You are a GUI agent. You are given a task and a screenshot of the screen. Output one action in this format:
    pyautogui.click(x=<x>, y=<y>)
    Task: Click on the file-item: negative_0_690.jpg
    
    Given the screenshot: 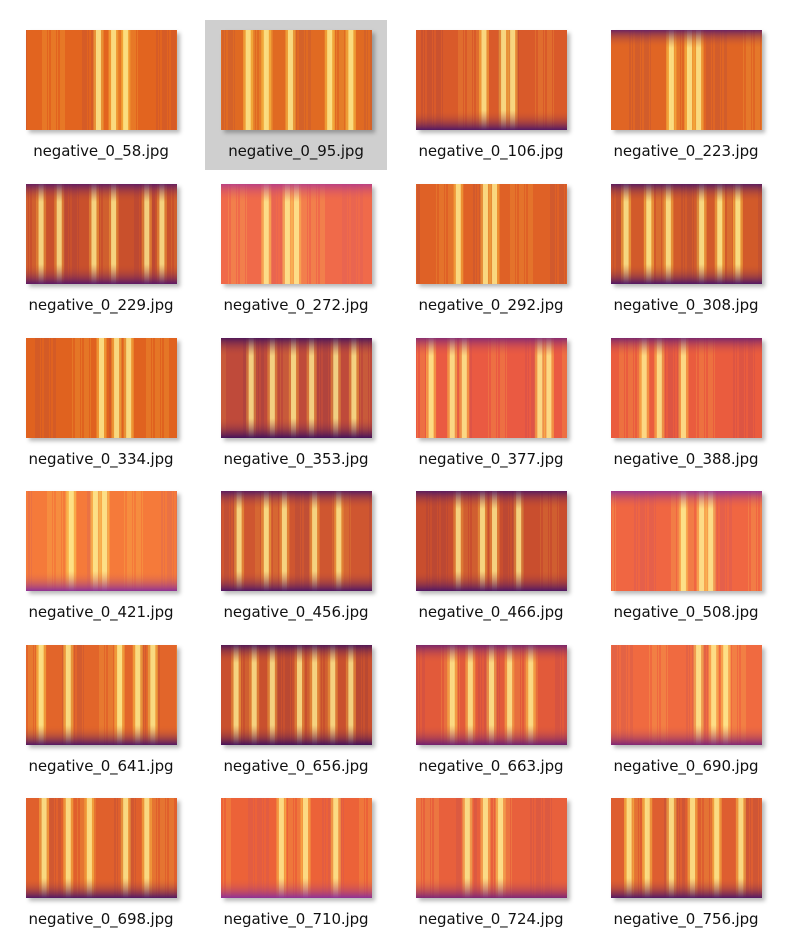 What is the action you would take?
    pyautogui.click(x=686, y=710)
    